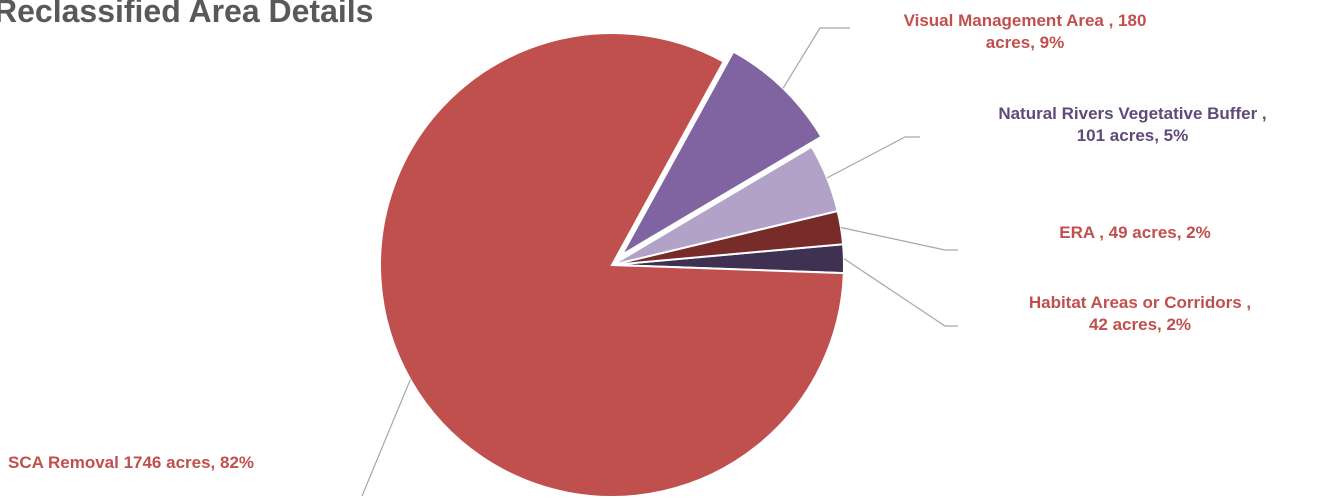  Describe the element at coordinates (873, 157) in the screenshot. I see `leader-line-natural-rivers-vegetative-buffer` at that location.